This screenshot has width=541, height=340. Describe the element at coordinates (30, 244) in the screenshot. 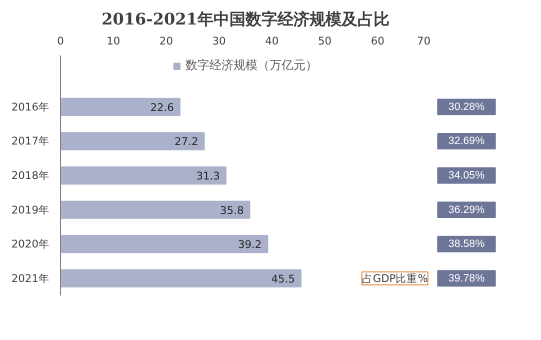

I see `y-tick-label: 2020年` at that location.